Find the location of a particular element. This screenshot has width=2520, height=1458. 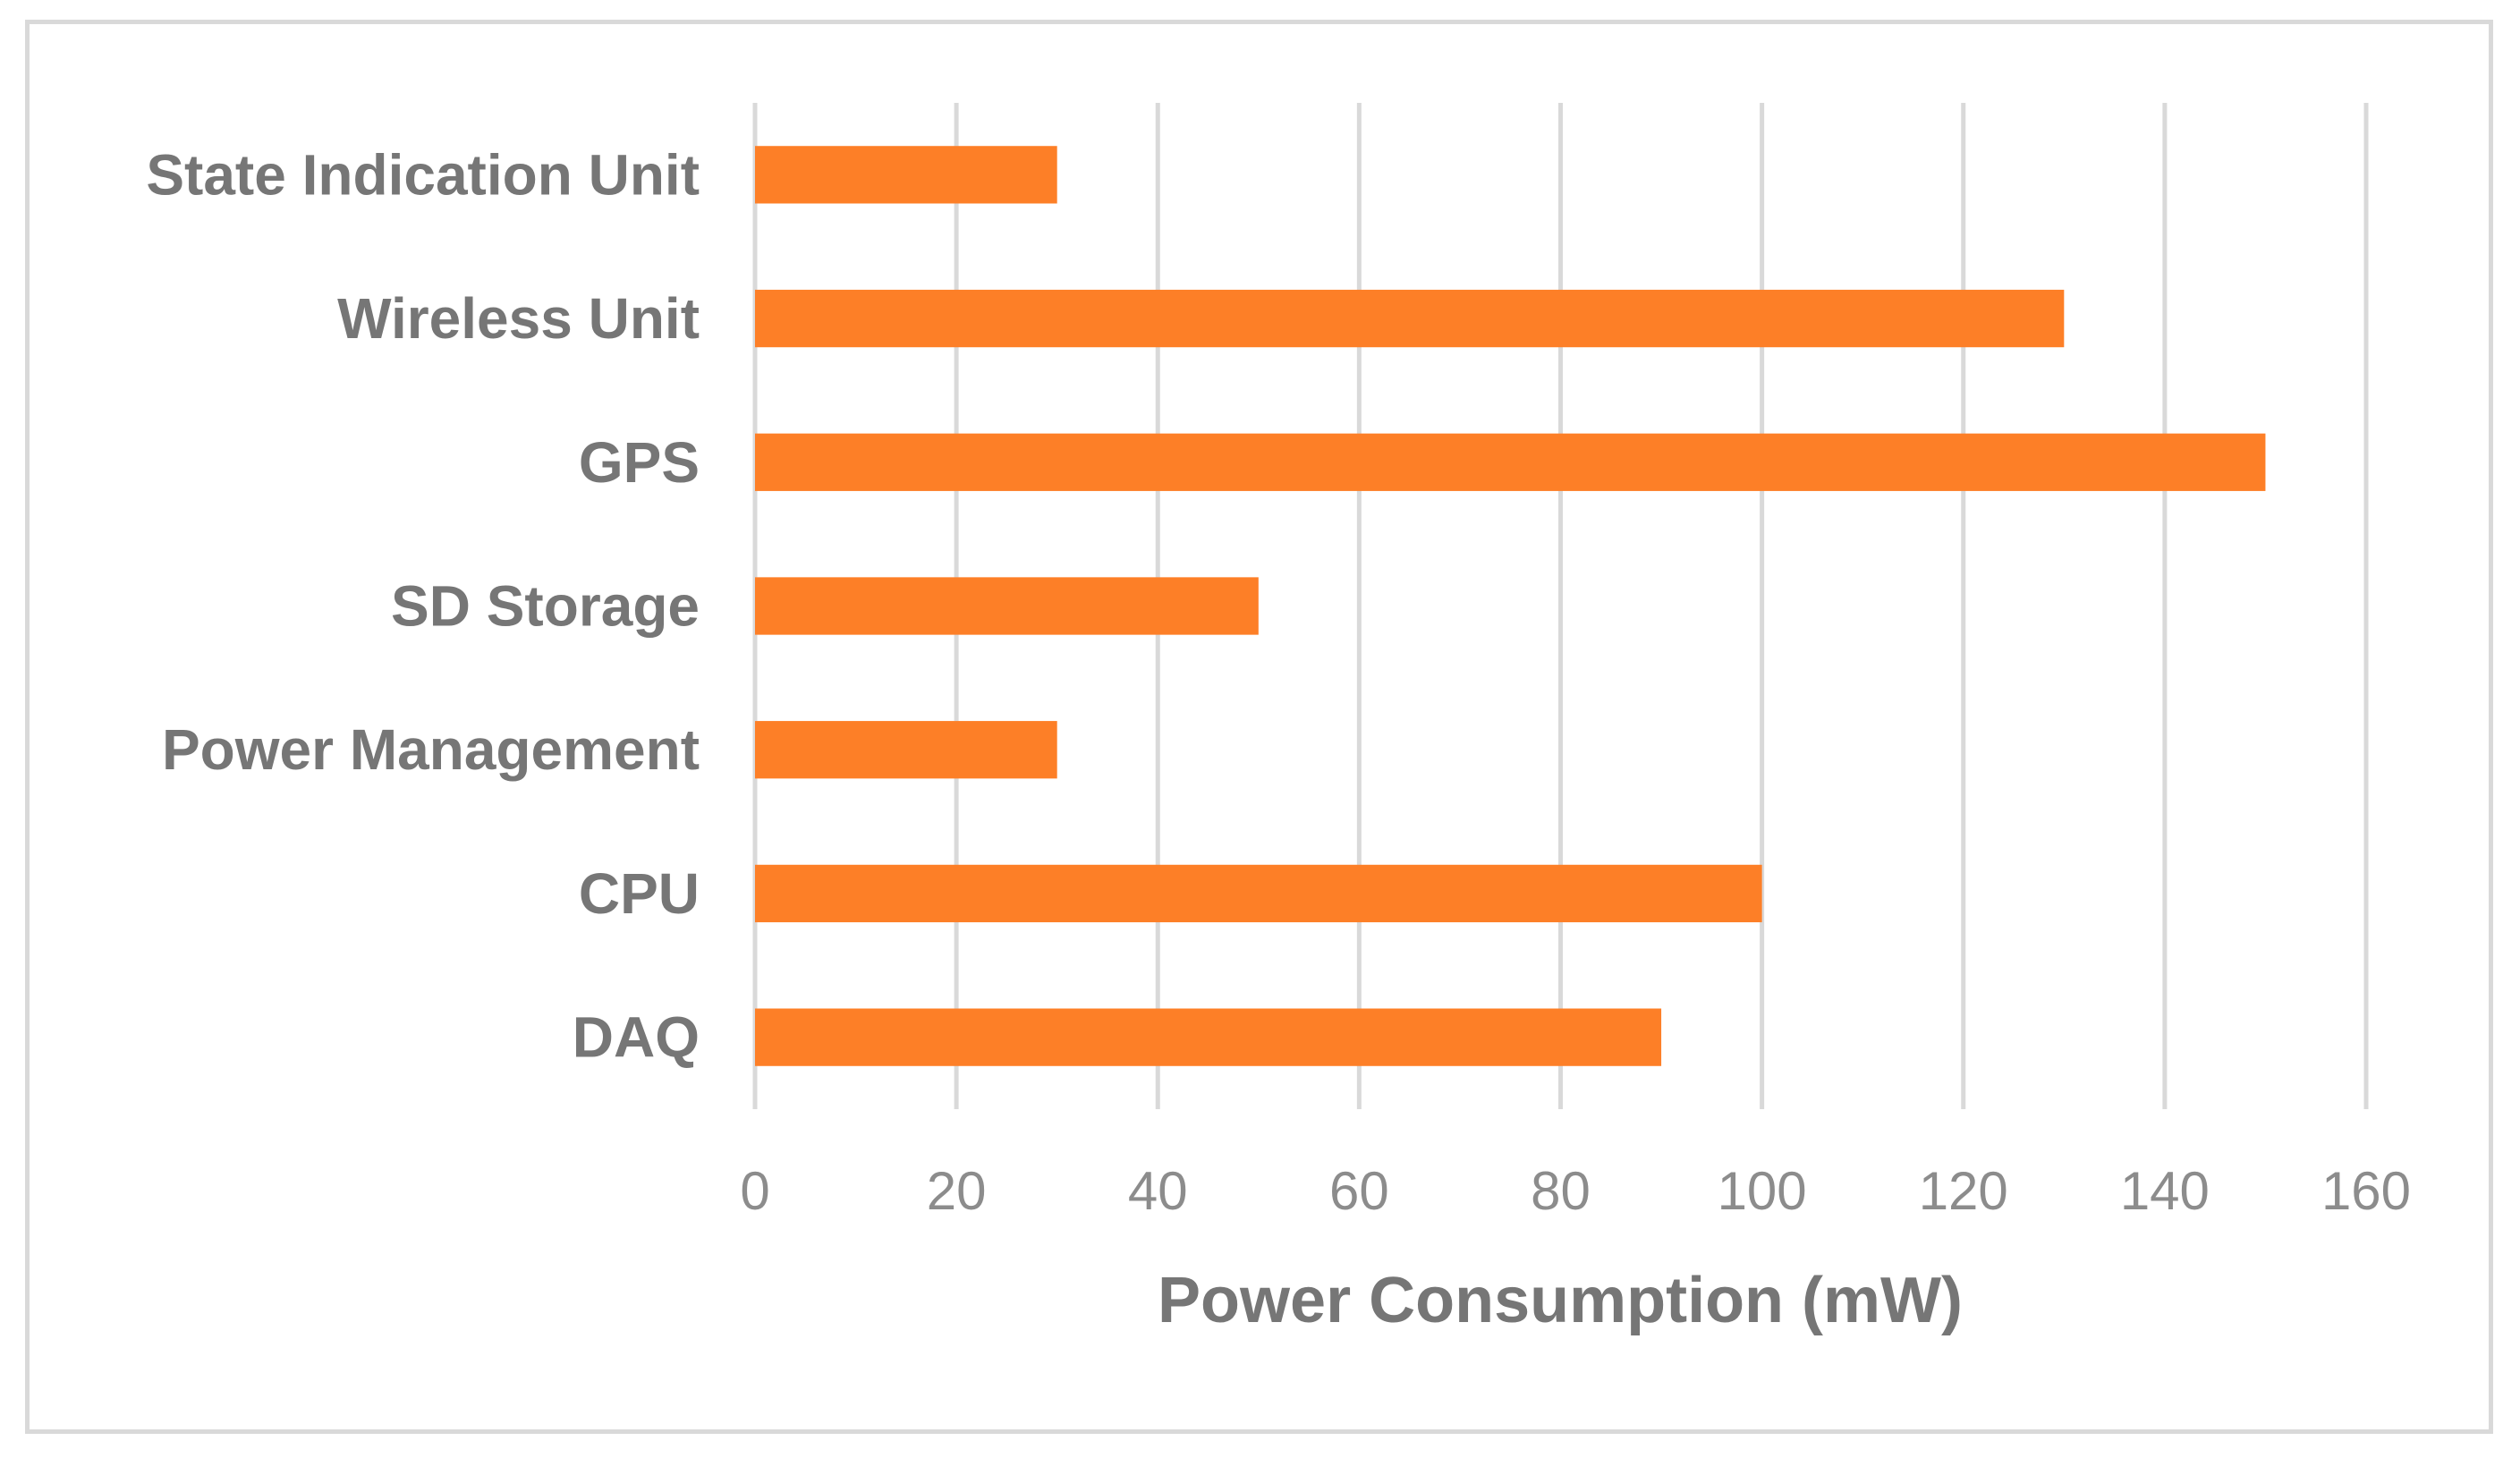

x-tick-label: 20 is located at coordinates (957, 1191).